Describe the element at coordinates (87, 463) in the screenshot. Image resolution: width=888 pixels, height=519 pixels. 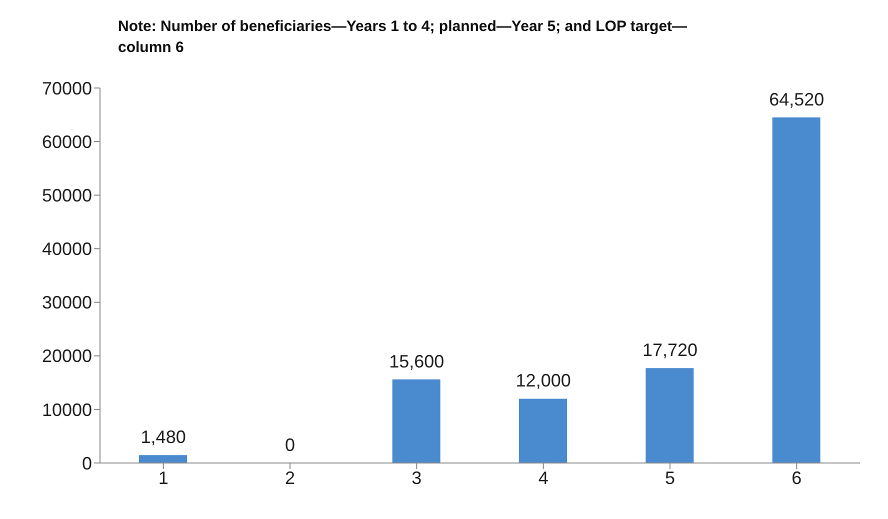
I see `y-tick-label: 0` at that location.